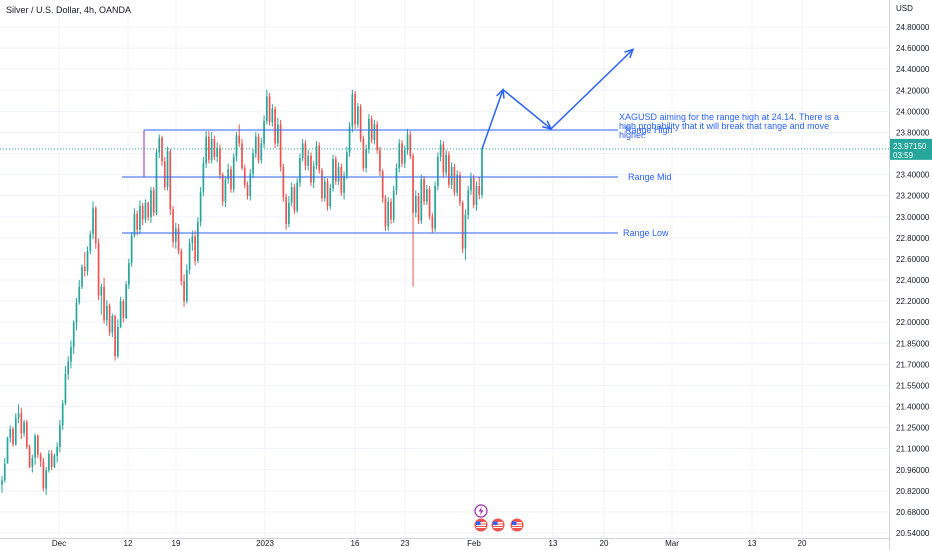  I want to click on price-tick-label: 22.60000, so click(913, 259).